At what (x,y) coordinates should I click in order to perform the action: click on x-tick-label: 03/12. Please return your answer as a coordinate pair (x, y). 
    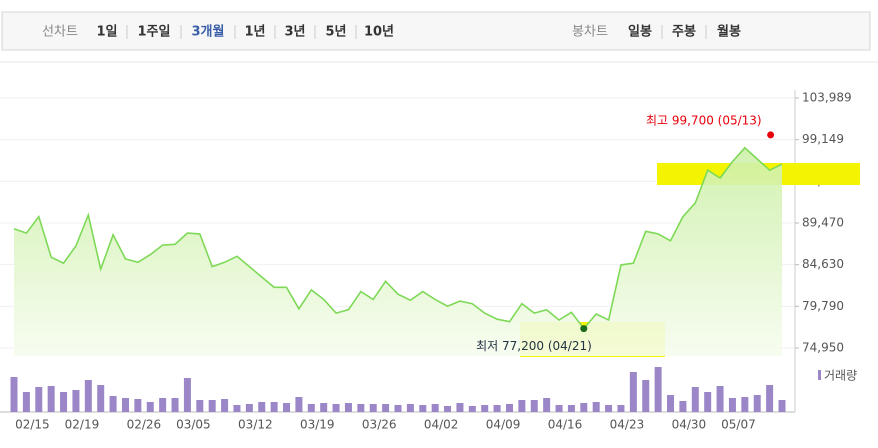
    Looking at the image, I should click on (255, 425).